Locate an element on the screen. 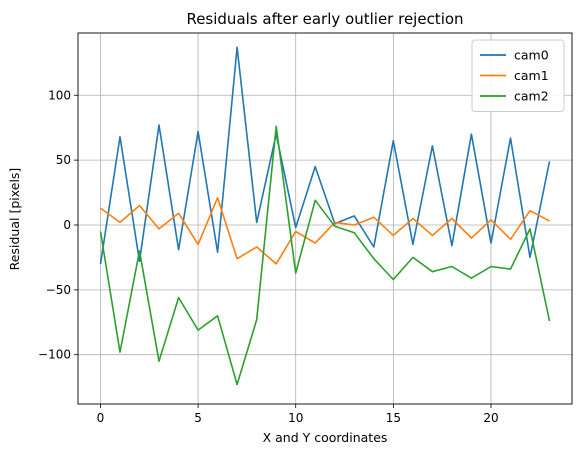 This screenshot has height=455, width=583. legend-box is located at coordinates (518, 75).